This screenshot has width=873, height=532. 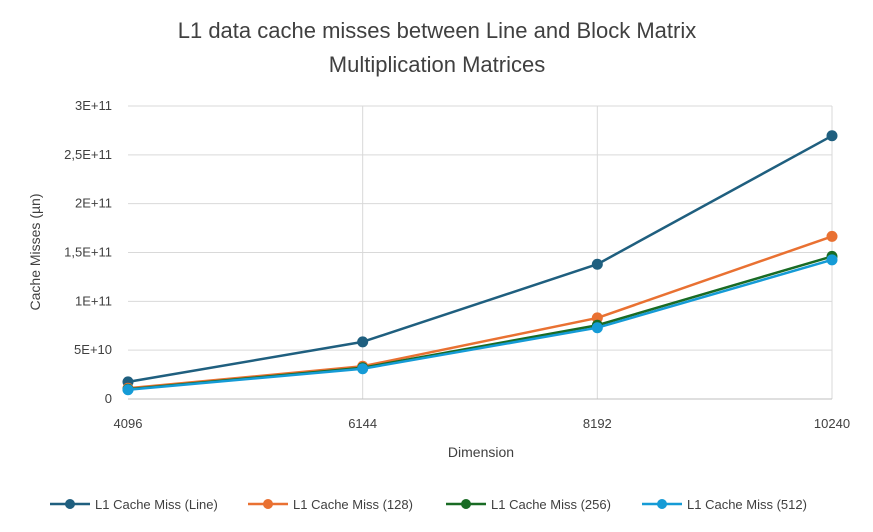 I want to click on legend-item-2: L1 Cache Miss (256), so click(x=528, y=504).